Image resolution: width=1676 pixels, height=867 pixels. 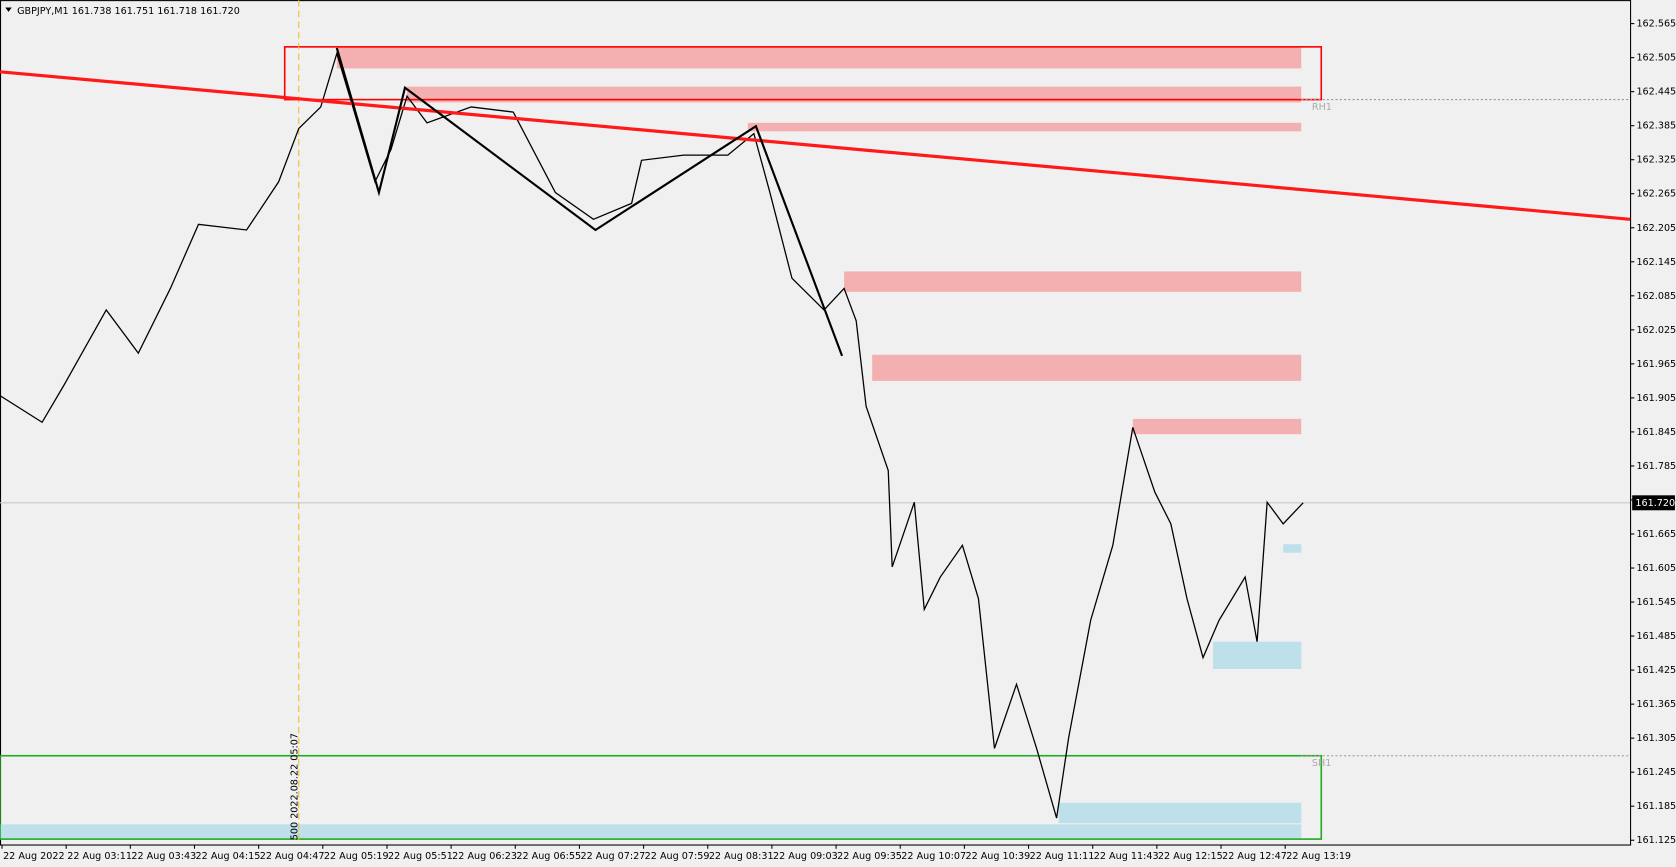 What do you see at coordinates (1656, 330) in the screenshot?
I see `y-tick-label: 162.025` at bounding box center [1656, 330].